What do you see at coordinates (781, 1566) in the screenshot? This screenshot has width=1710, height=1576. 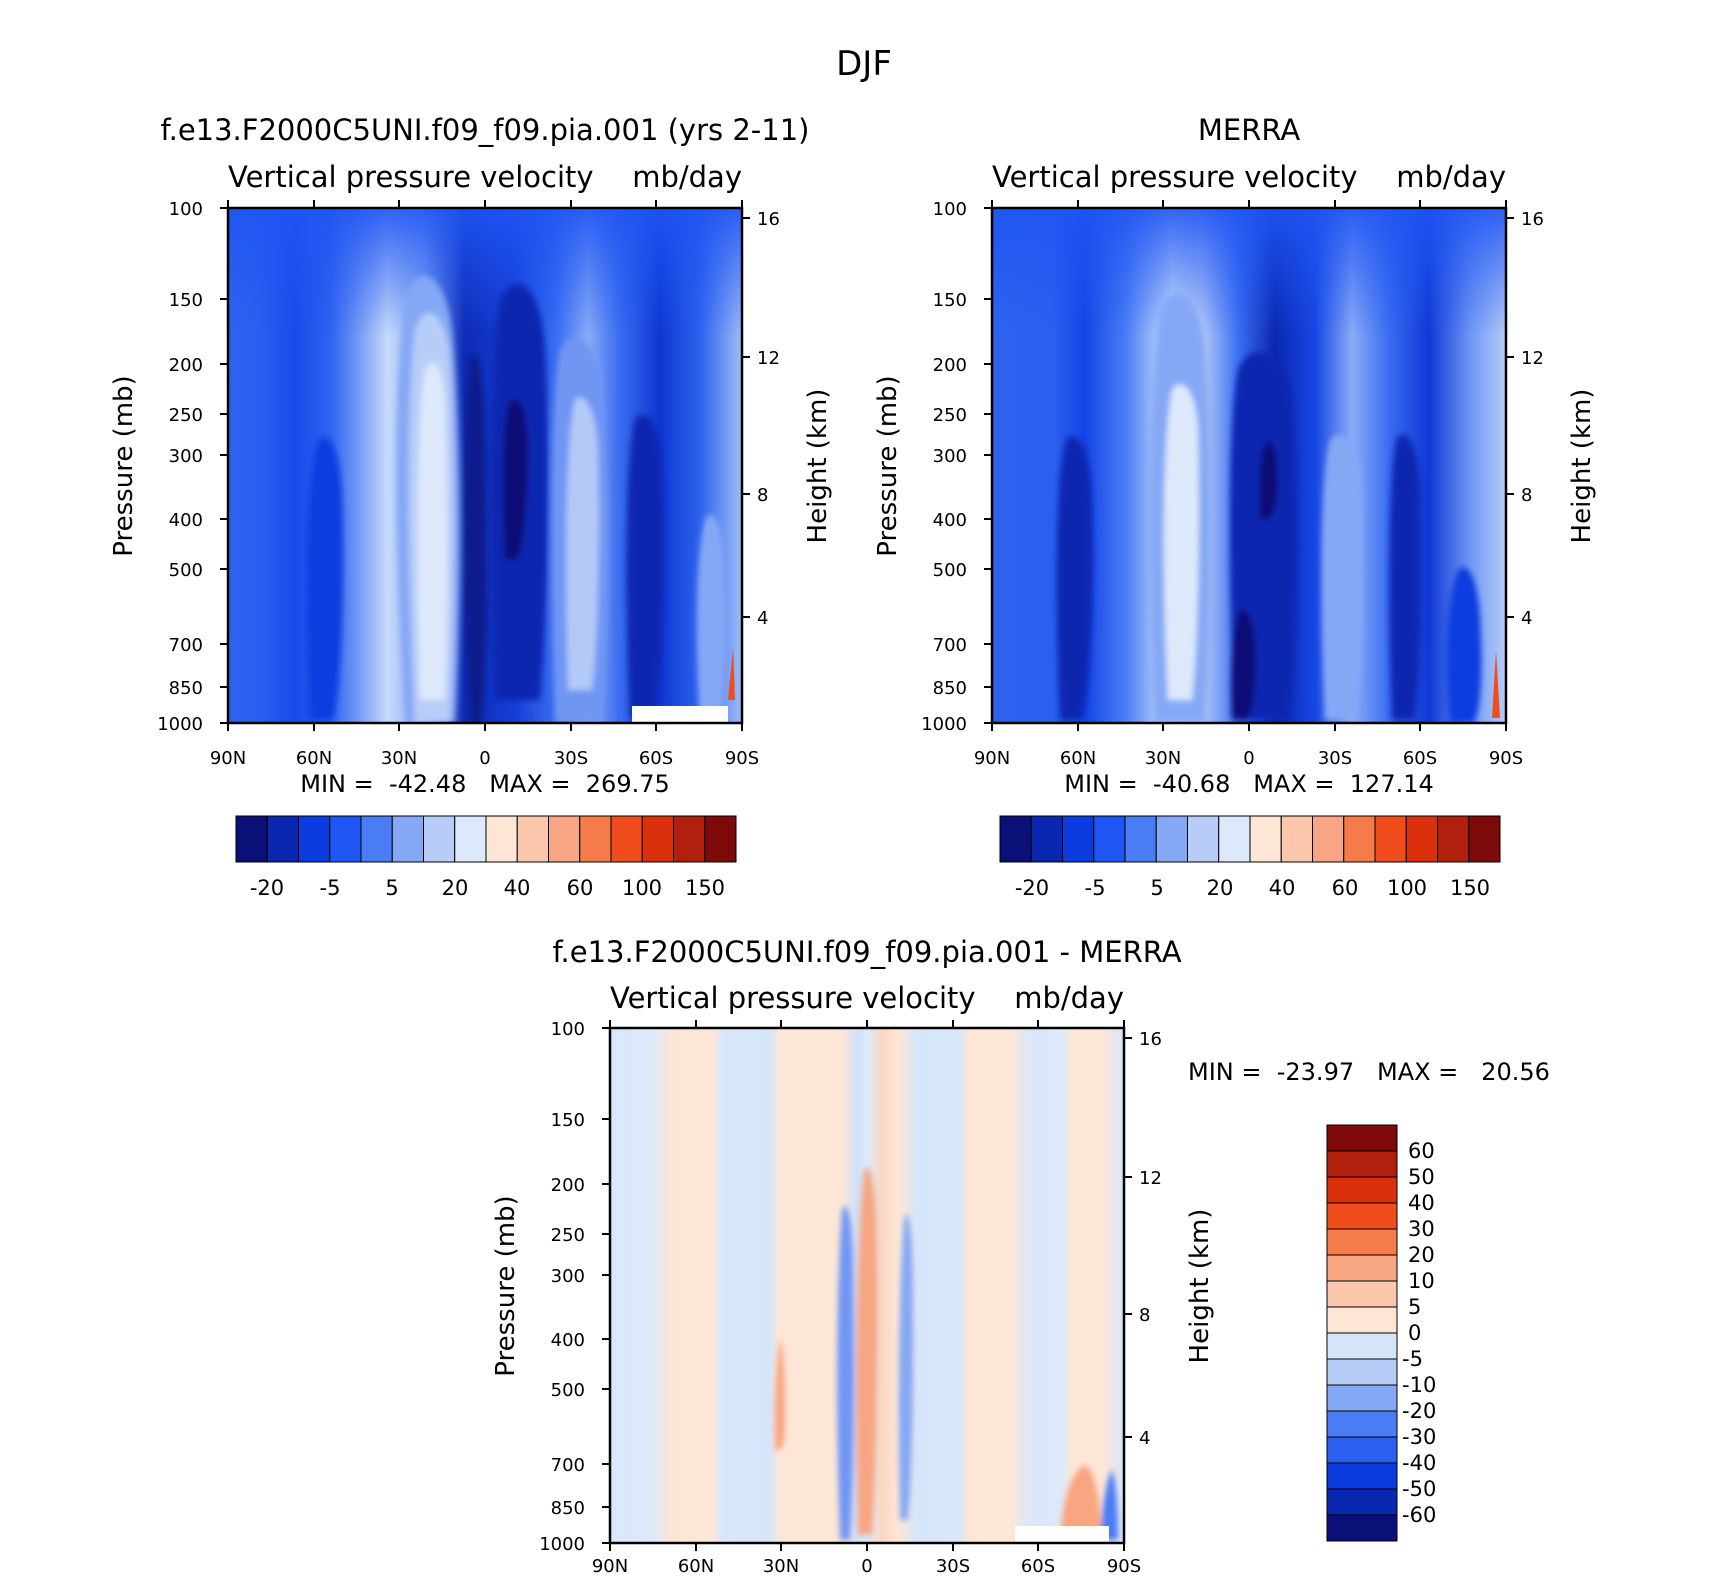 I see `panel-diff-xtick-30n: 30N` at bounding box center [781, 1566].